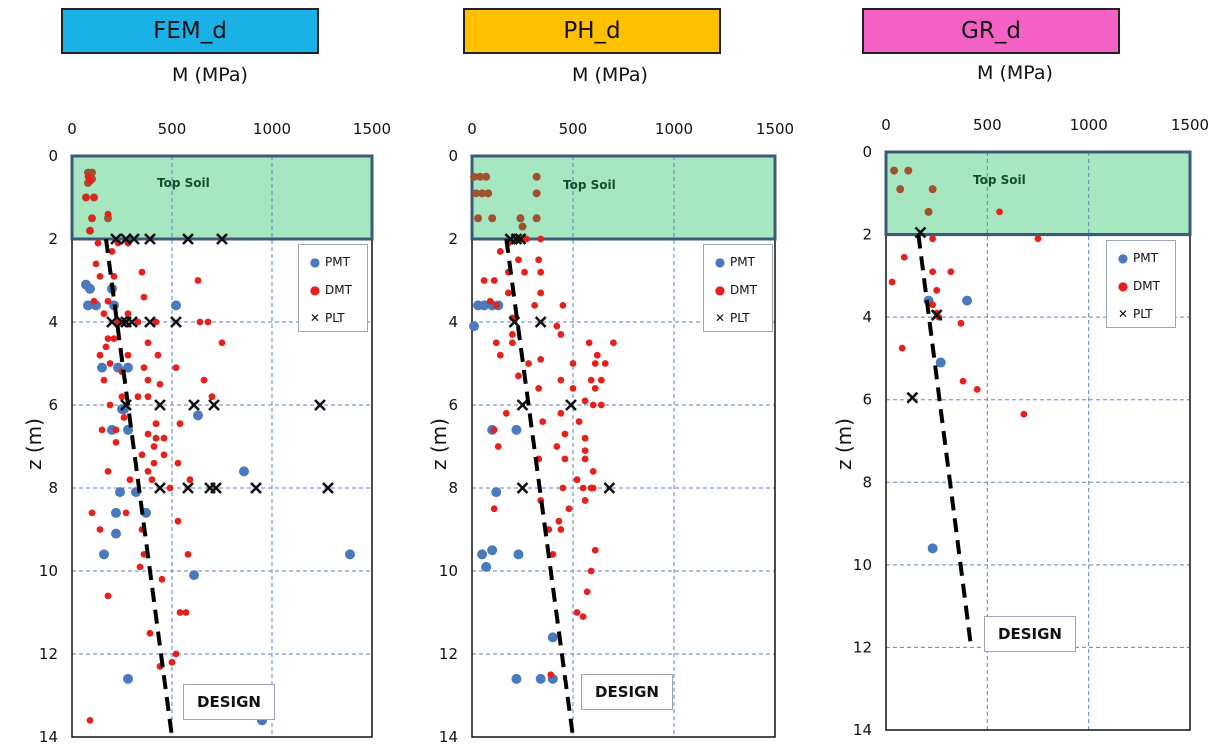 This screenshot has width=1216, height=744. I want to click on legend-dmt-label: DMT, so click(338, 290).